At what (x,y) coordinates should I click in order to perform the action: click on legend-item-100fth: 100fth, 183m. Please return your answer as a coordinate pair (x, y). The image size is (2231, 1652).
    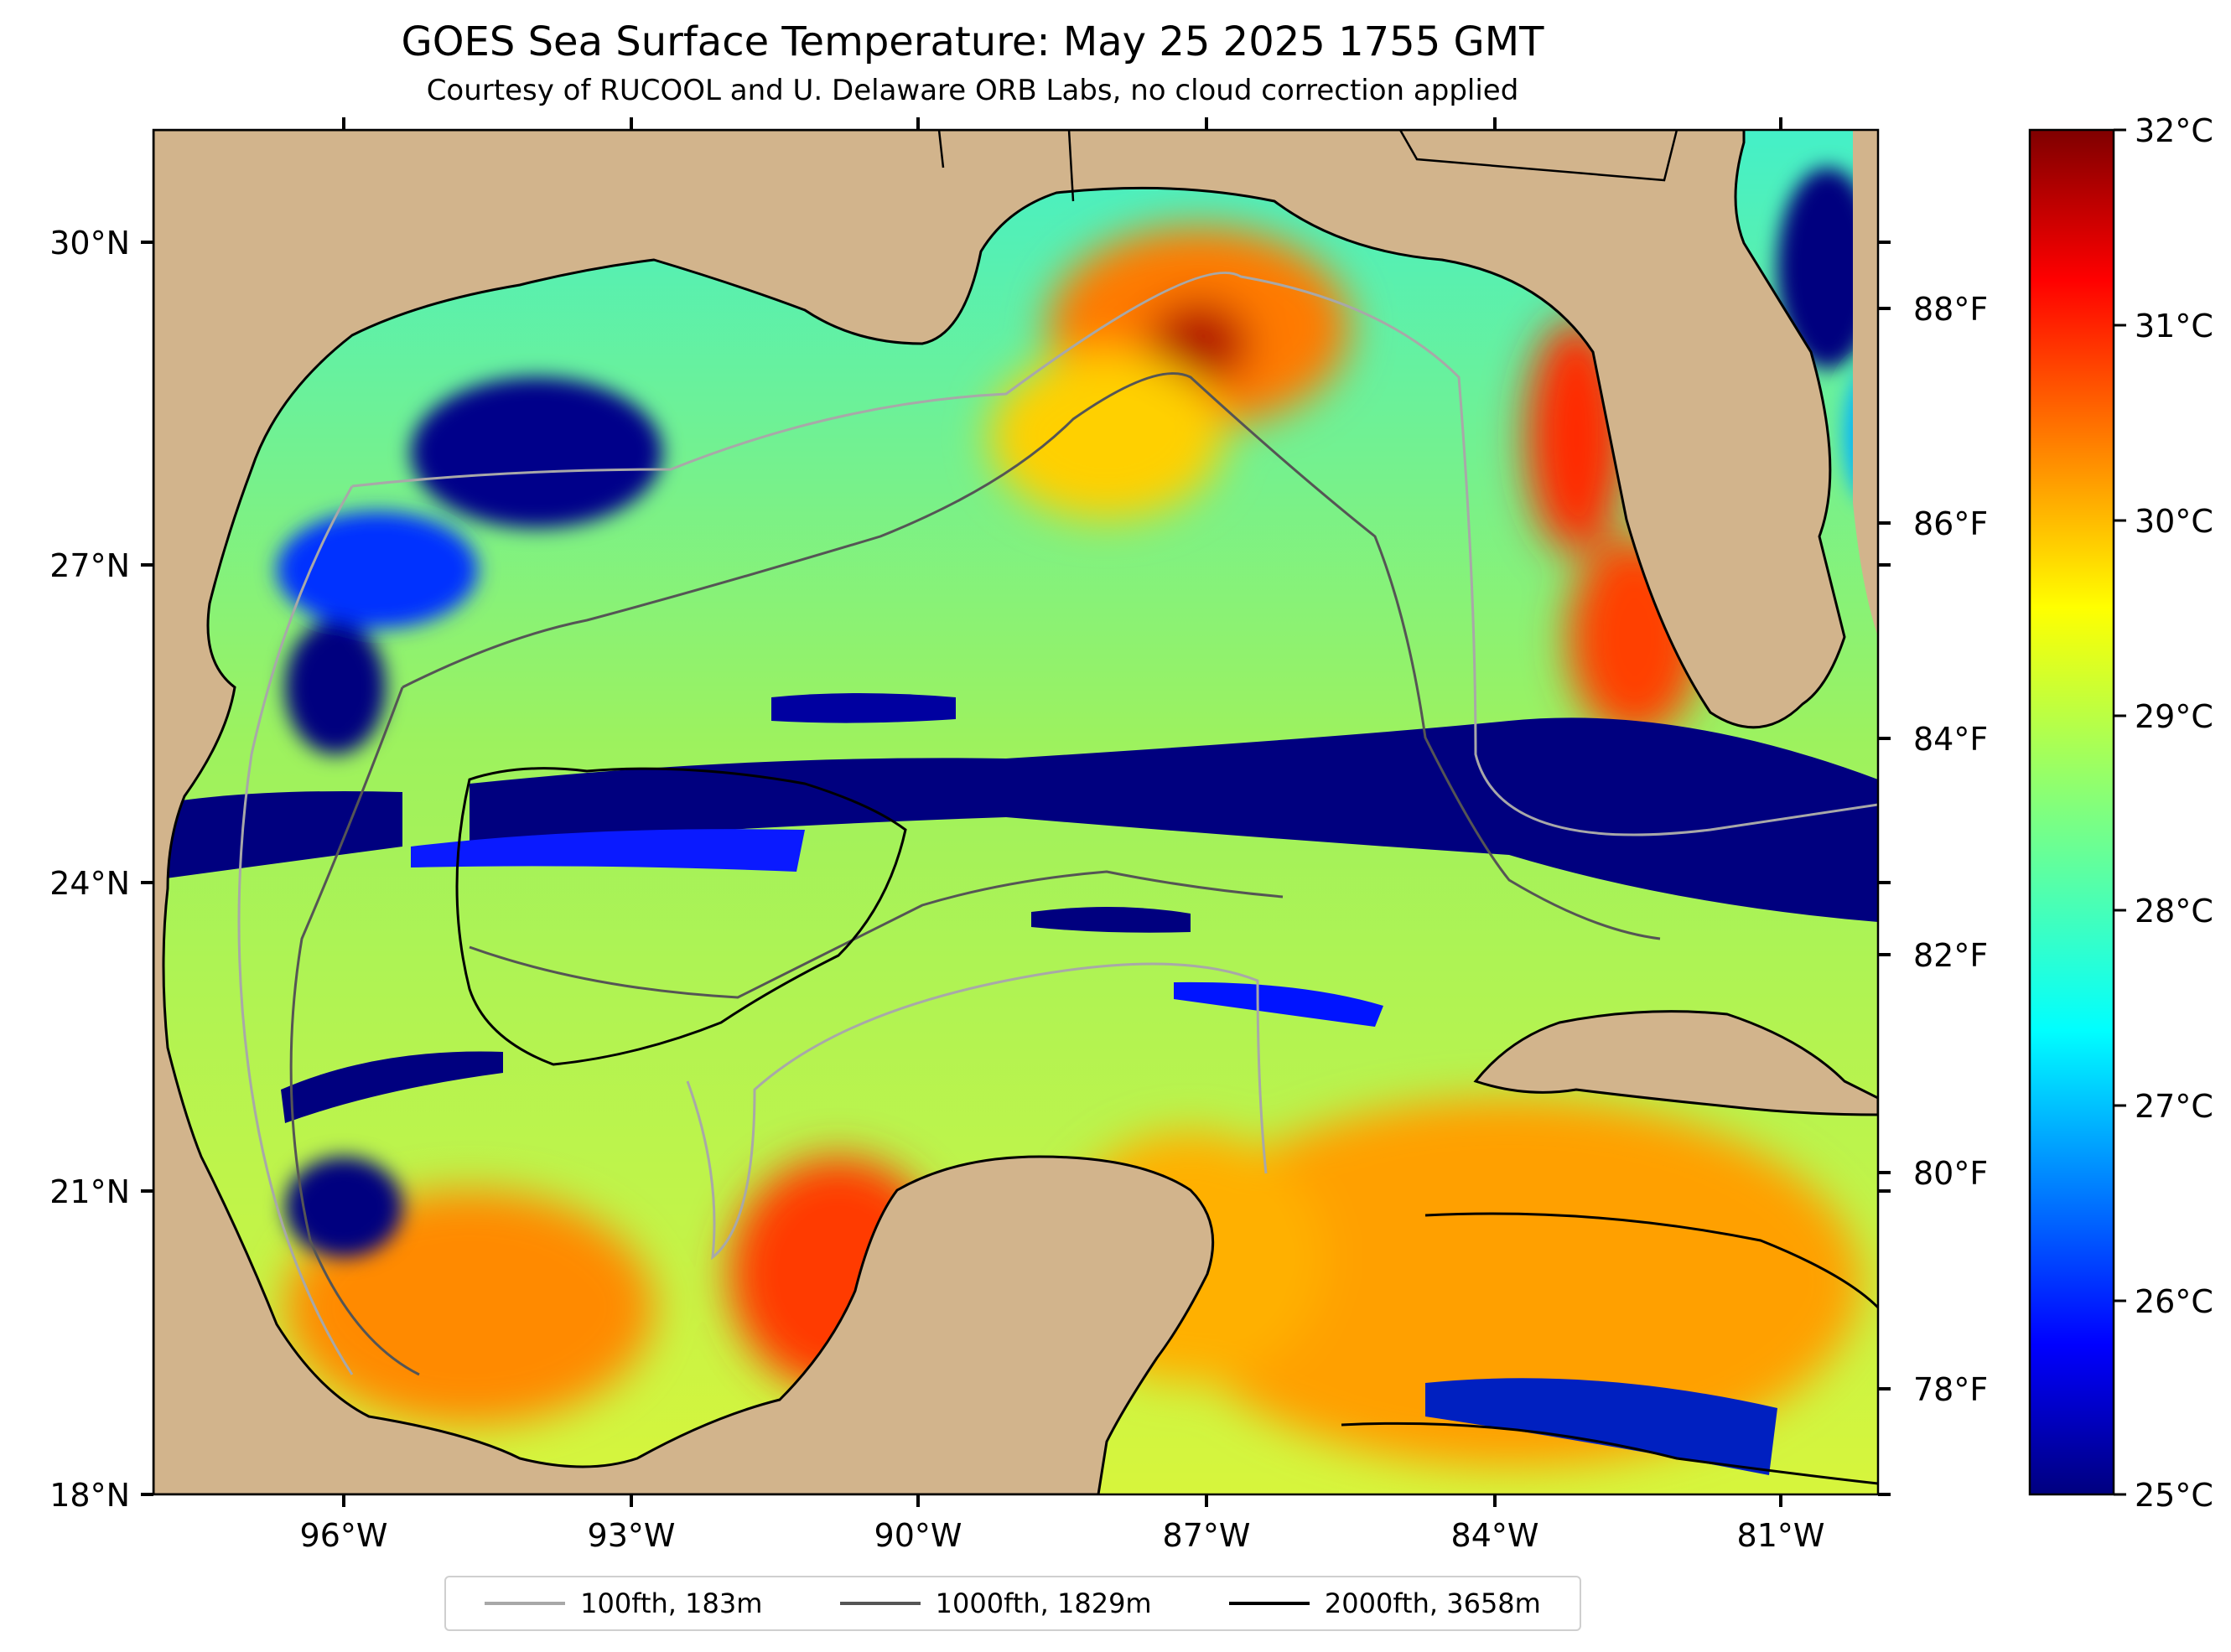
    Looking at the image, I should click on (623, 1603).